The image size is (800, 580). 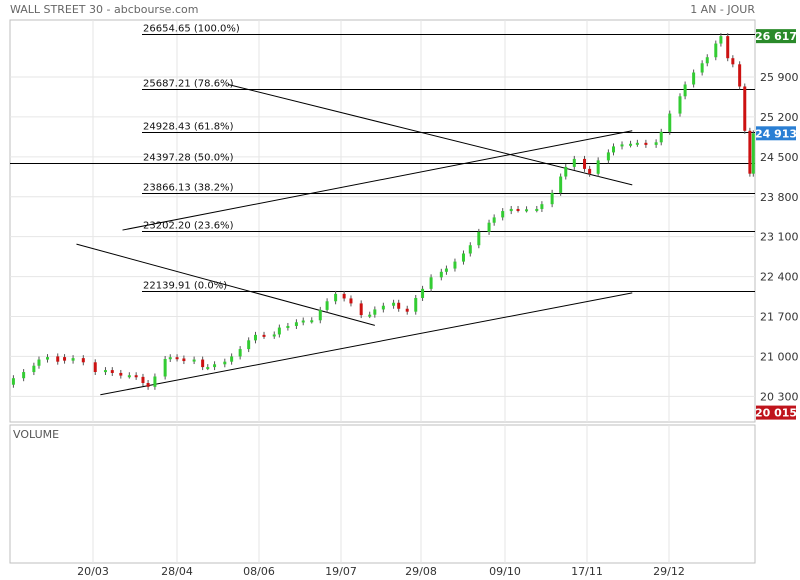 What do you see at coordinates (188, 127) in the screenshot?
I see `fib-level-label: 24928.43 (61.8%)` at bounding box center [188, 127].